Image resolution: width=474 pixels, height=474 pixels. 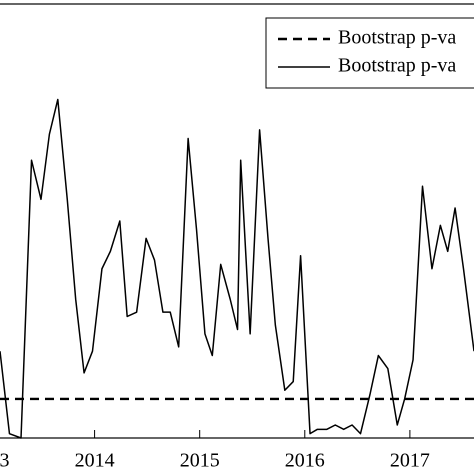 What do you see at coordinates (410, 461) in the screenshot?
I see `x-tick-label: 2017` at bounding box center [410, 461].